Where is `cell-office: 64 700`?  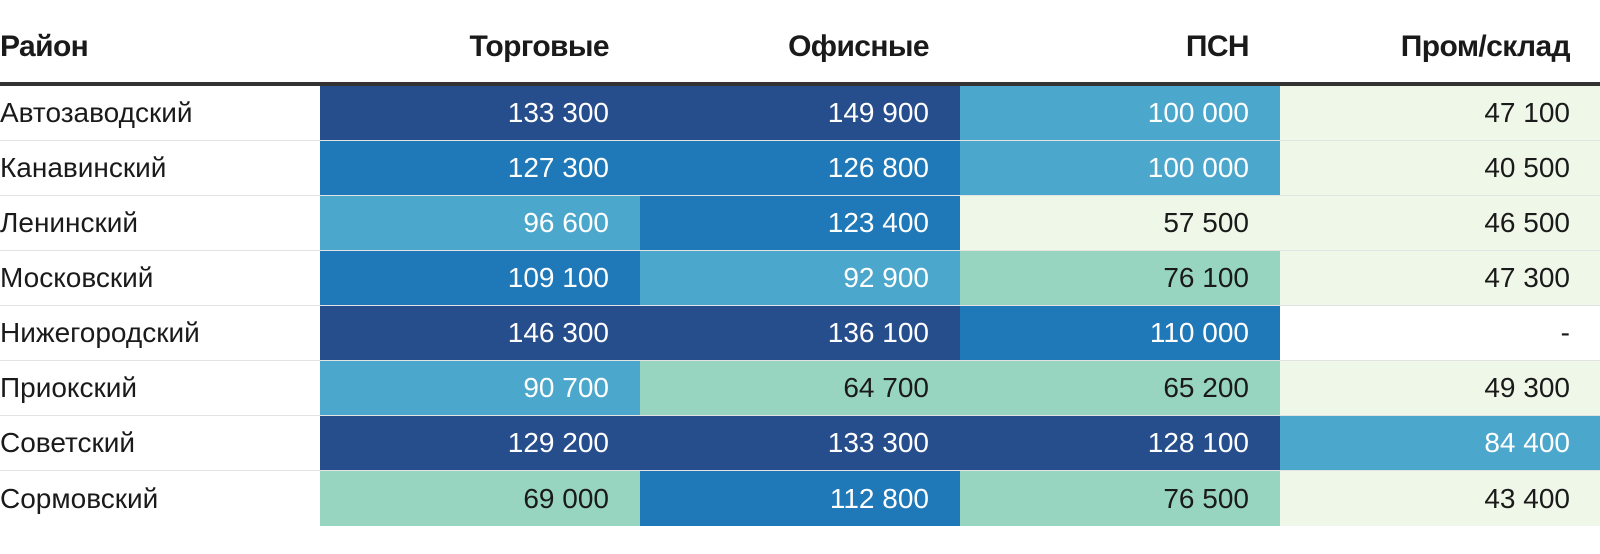
cell-office: 64 700 is located at coordinates (800, 388).